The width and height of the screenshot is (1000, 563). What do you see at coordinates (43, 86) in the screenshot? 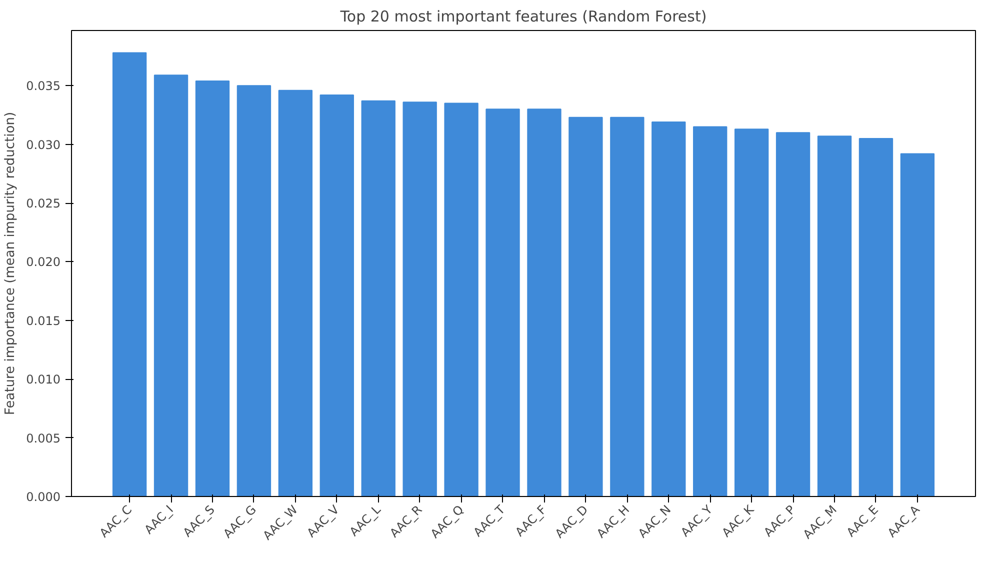
I see `y-tick-label: 0.035` at bounding box center [43, 86].